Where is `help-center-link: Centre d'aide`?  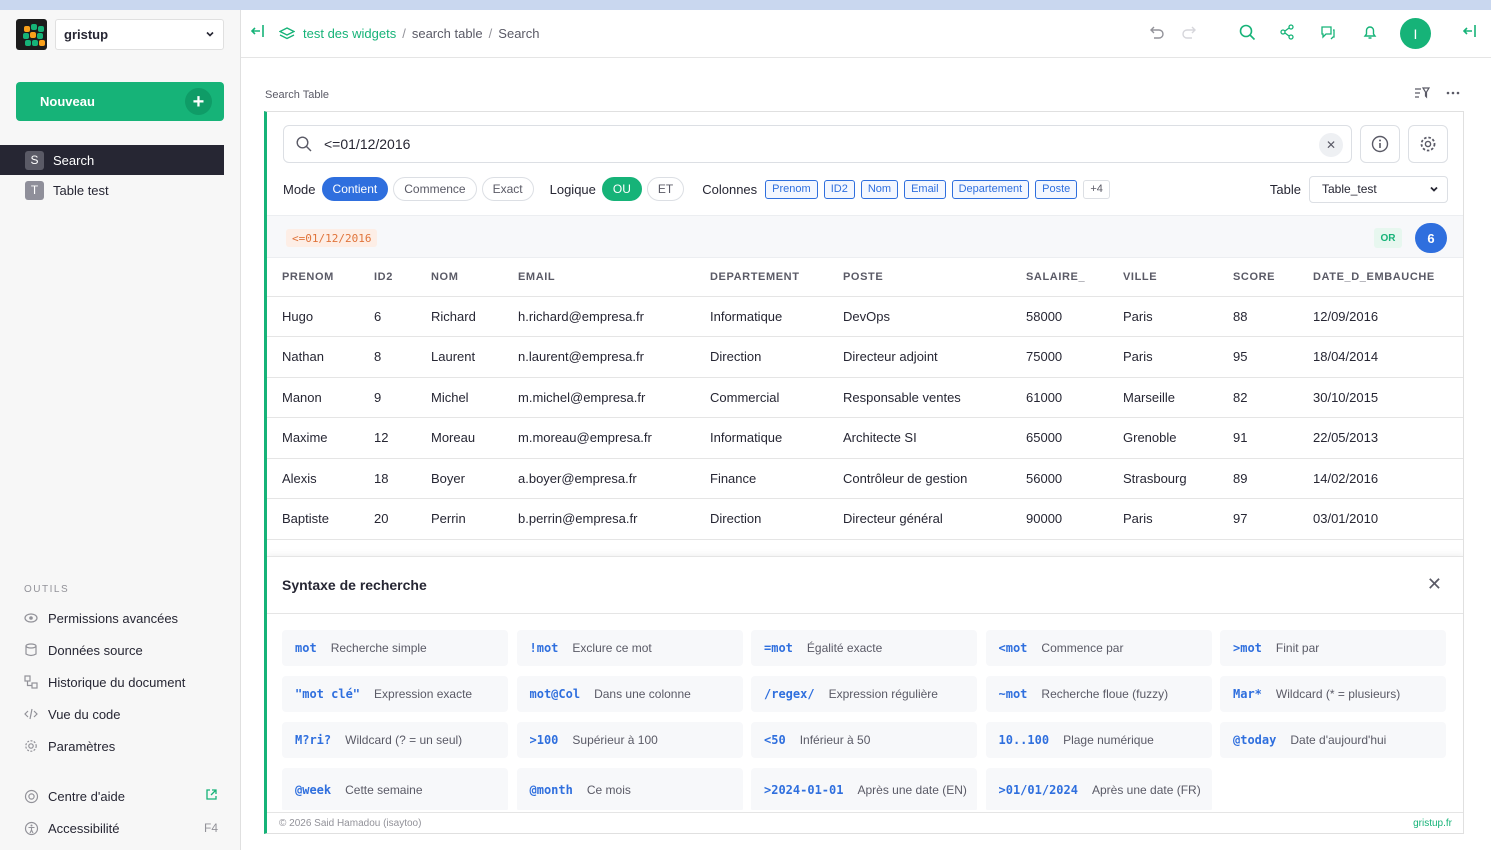 help-center-link: Centre d'aide is located at coordinates (120, 796).